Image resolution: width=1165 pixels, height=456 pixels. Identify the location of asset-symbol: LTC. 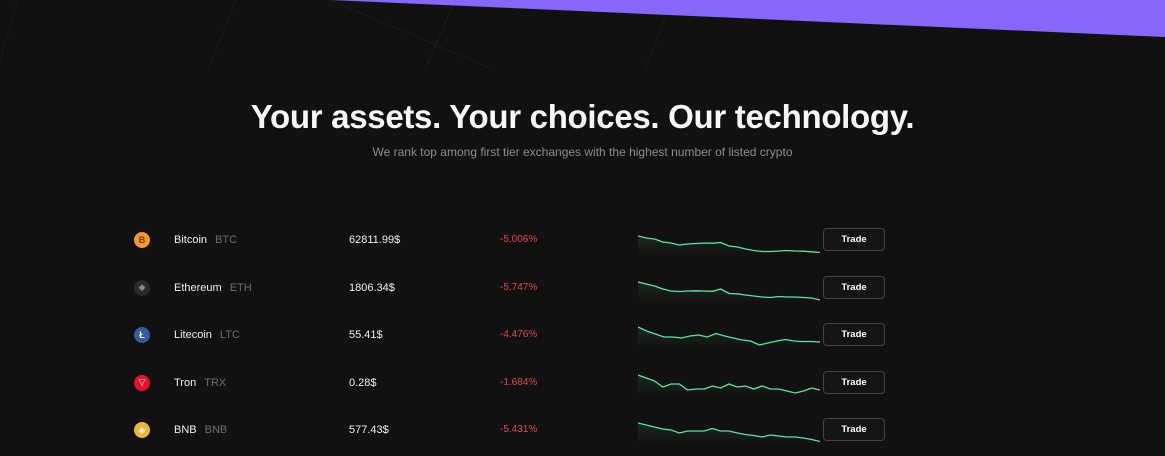
(229, 335).